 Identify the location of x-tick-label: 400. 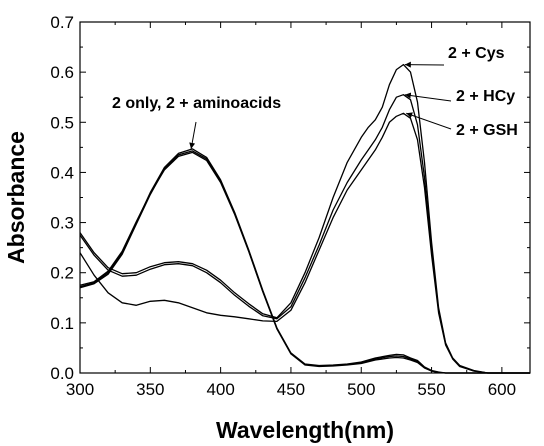
(220, 389).